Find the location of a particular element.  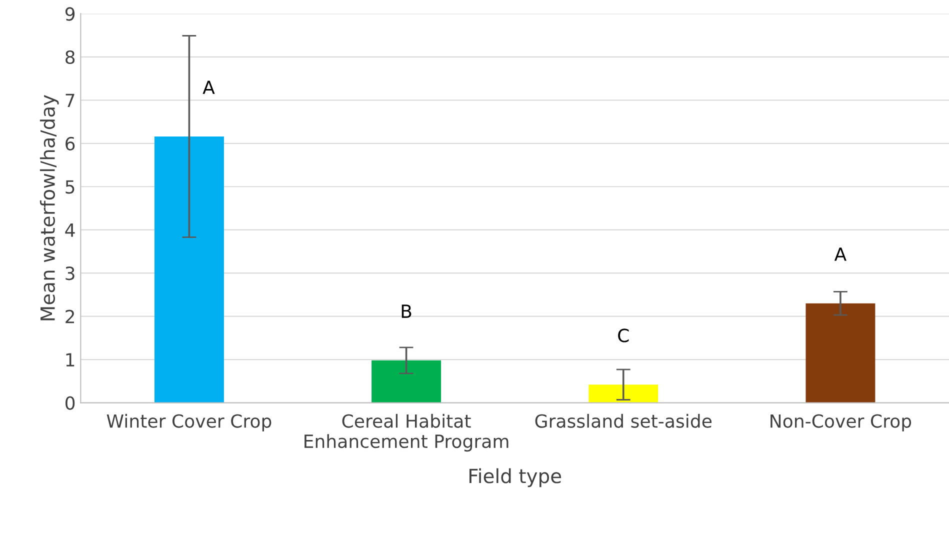

y-tick-label: 0 is located at coordinates (70, 403).